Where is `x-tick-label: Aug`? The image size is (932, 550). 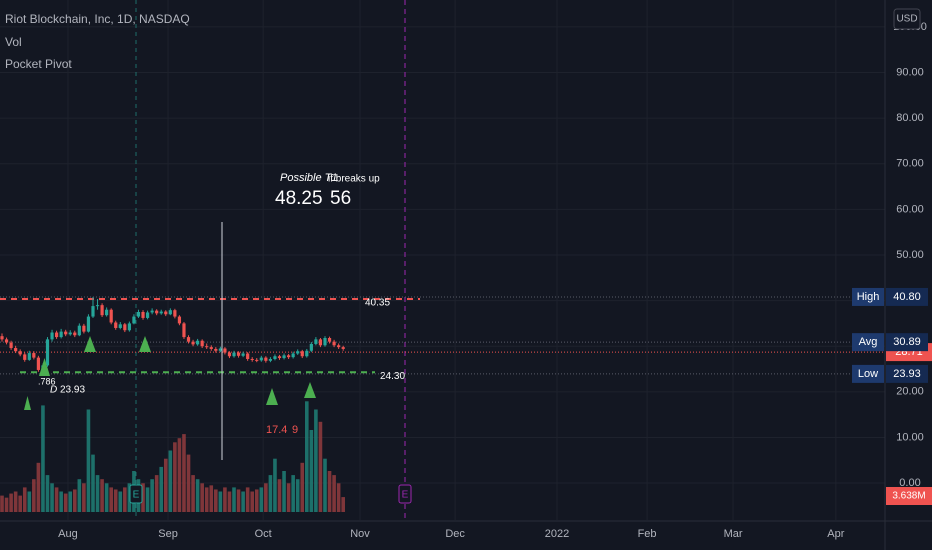 x-tick-label: Aug is located at coordinates (68, 534).